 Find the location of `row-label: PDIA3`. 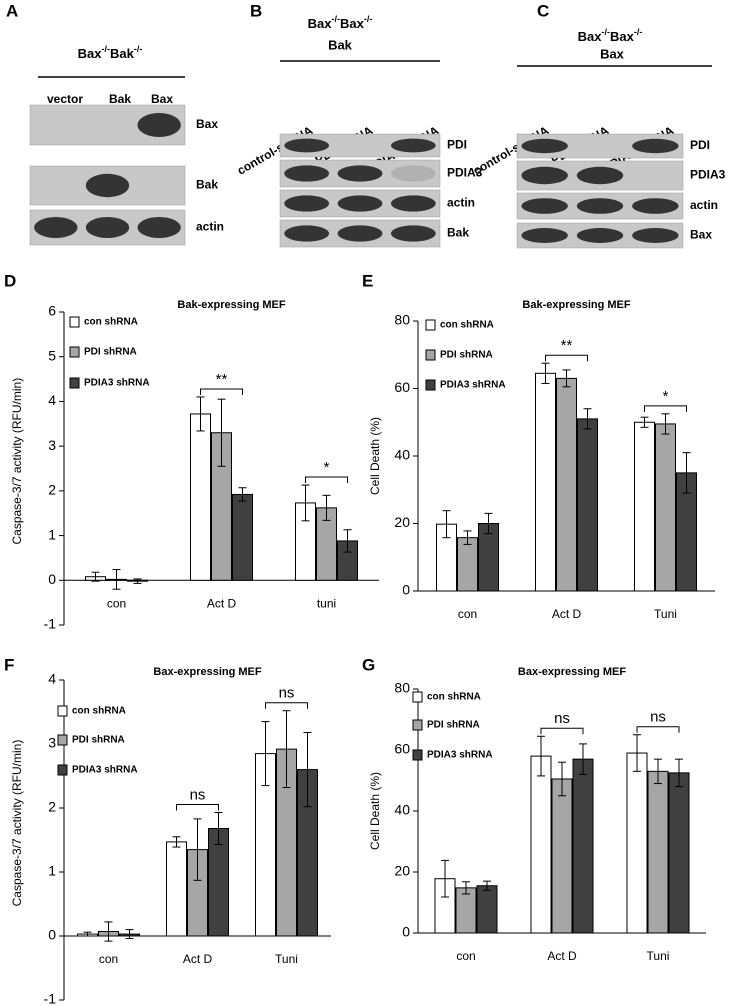

row-label: PDIA3 is located at coordinates (465, 173).